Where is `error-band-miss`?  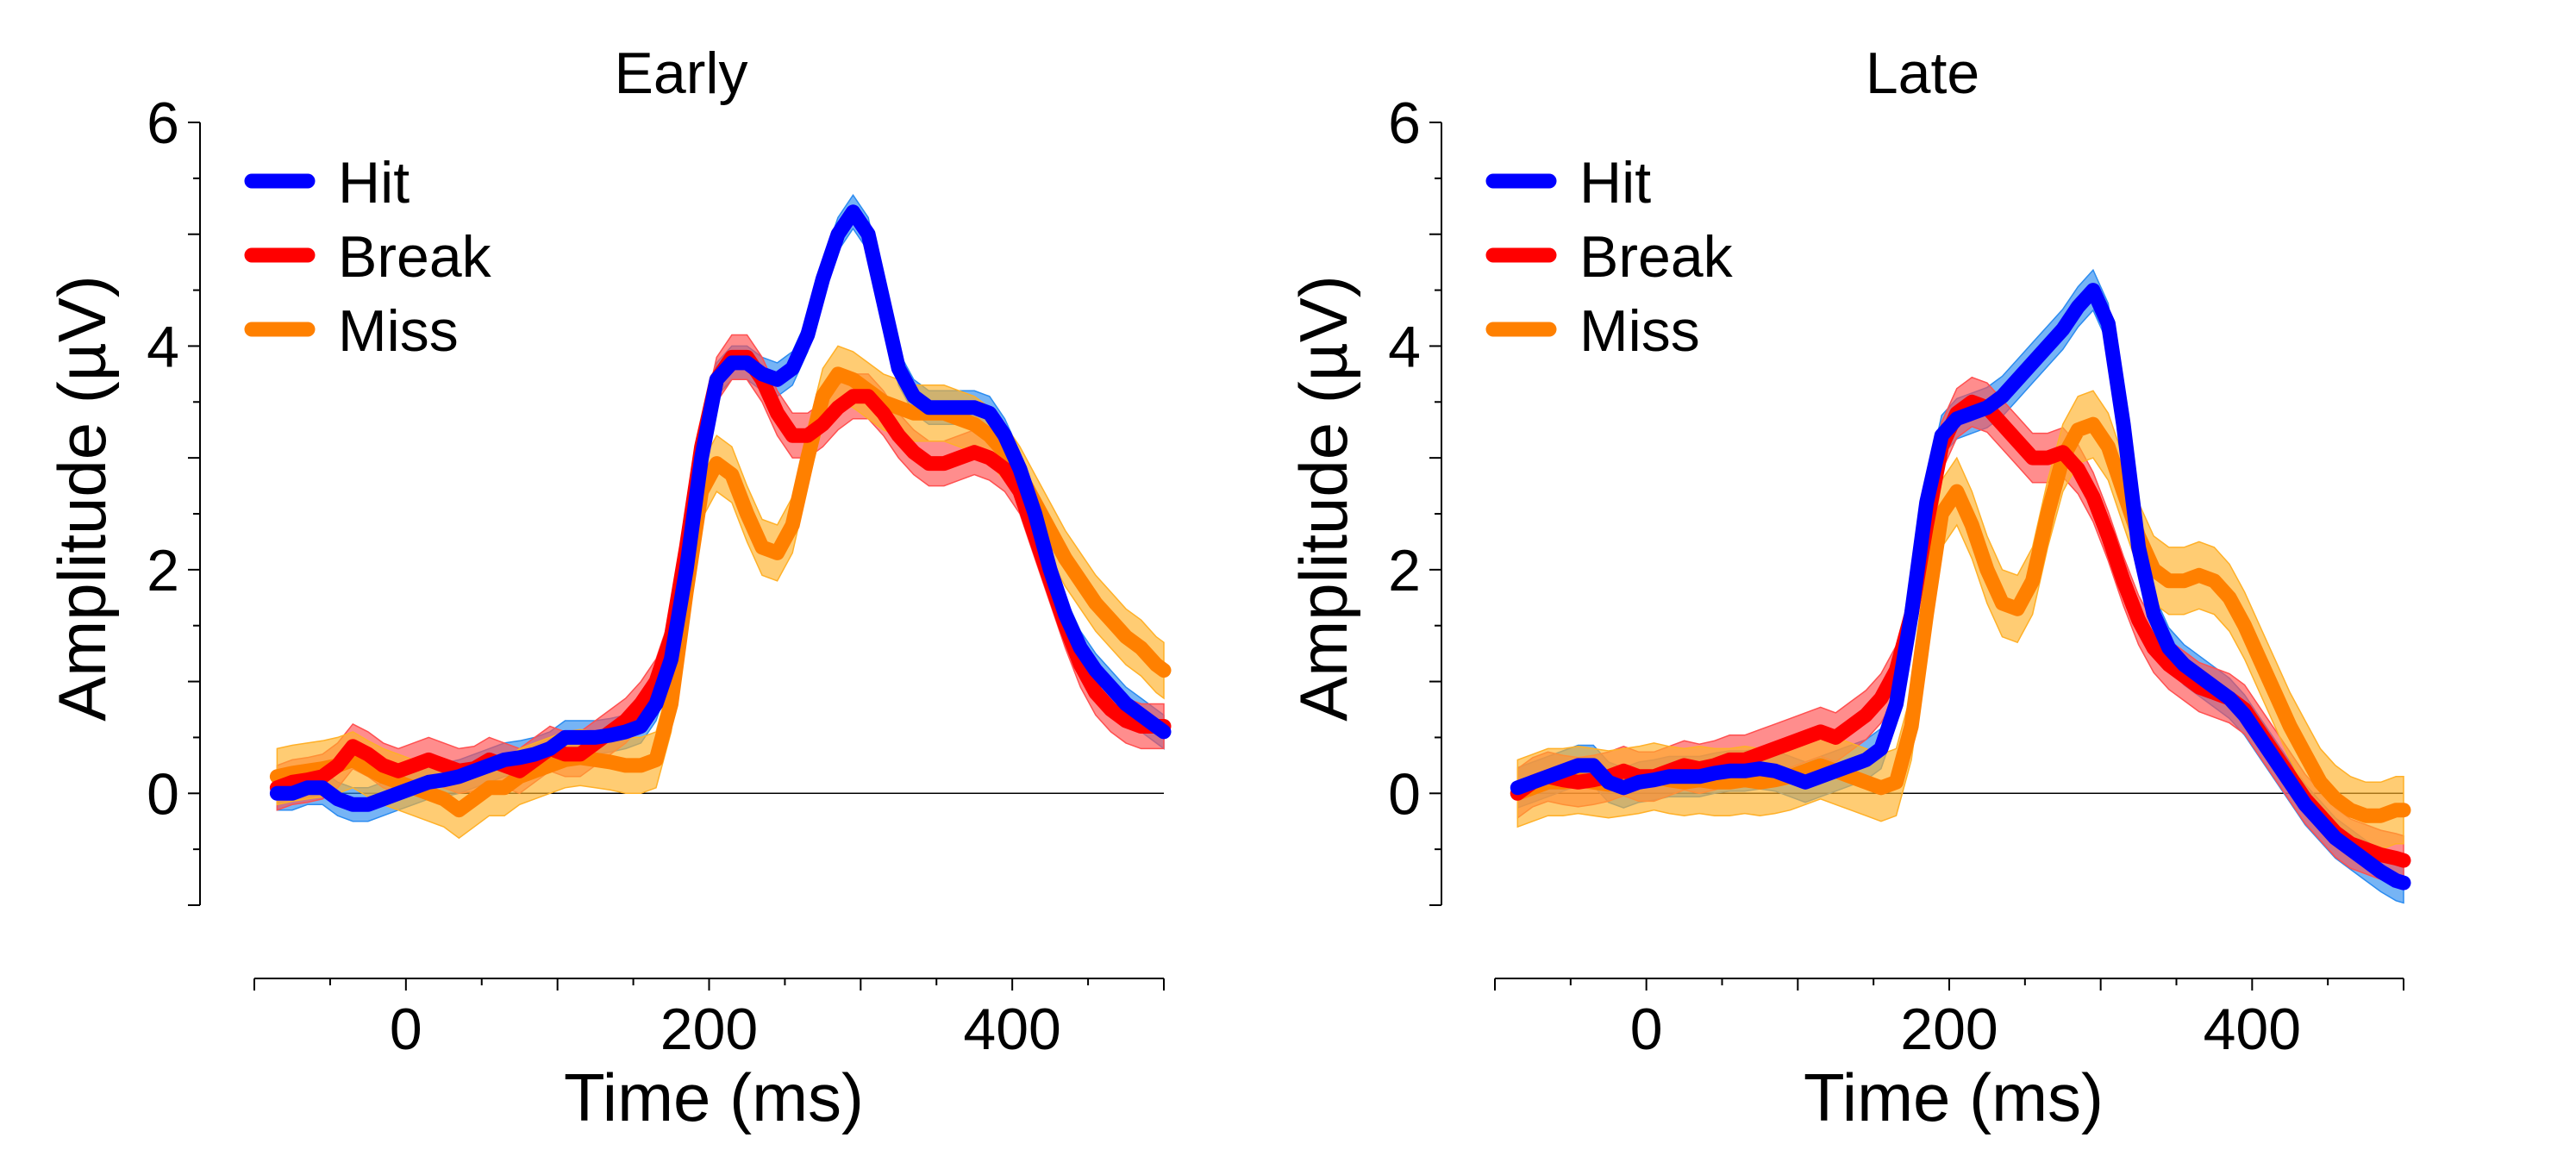
error-band-miss is located at coordinates (721, 592).